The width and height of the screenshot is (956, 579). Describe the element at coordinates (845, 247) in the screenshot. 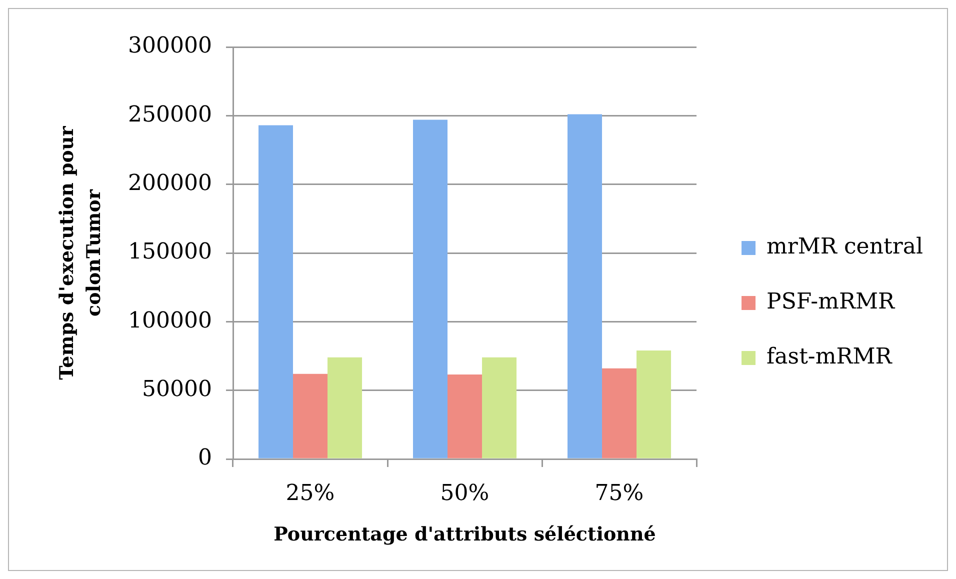

I see `legend-label: mrMR central` at that location.